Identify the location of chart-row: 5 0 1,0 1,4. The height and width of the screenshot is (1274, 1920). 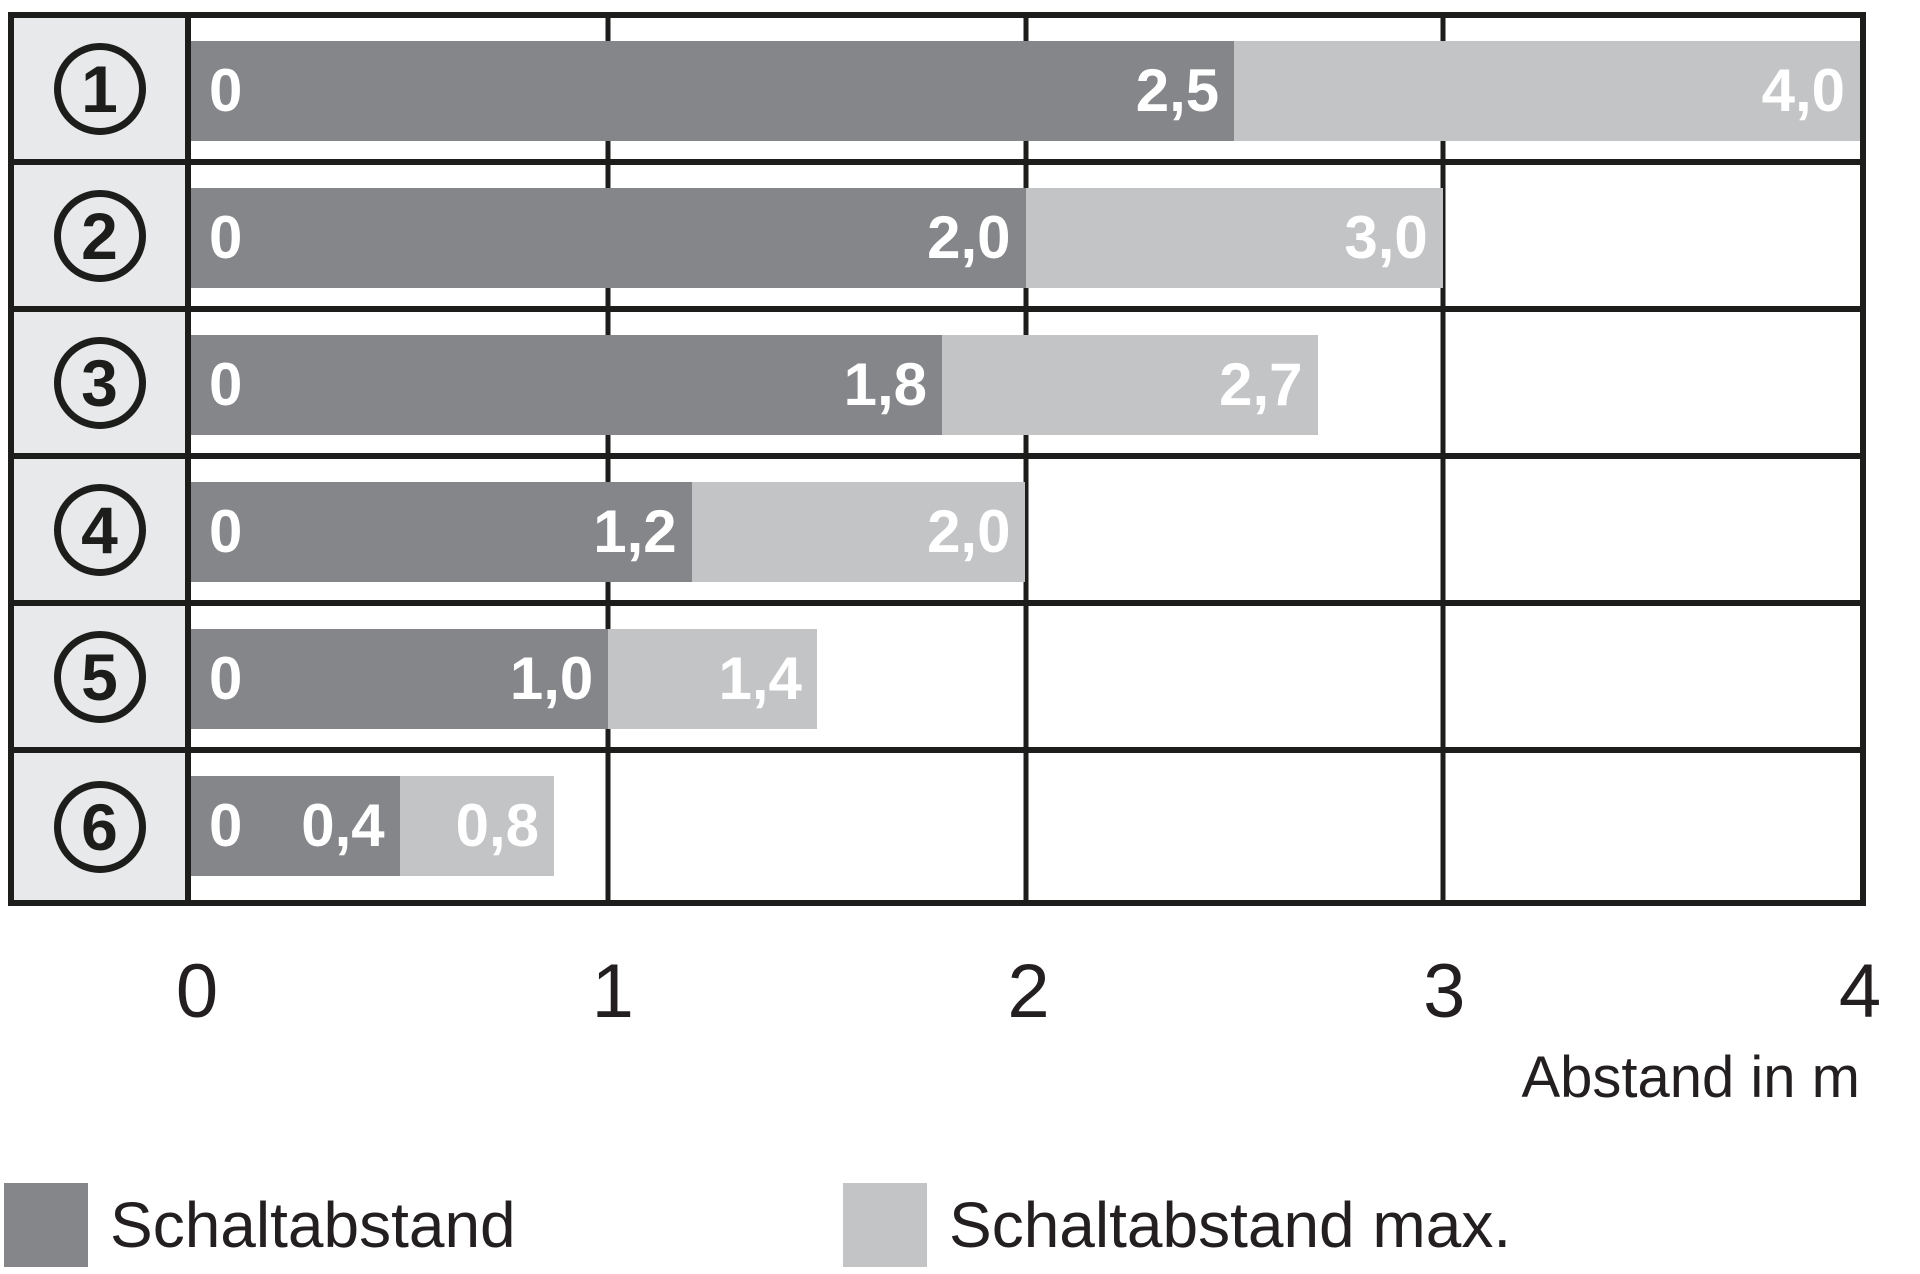
(937, 679).